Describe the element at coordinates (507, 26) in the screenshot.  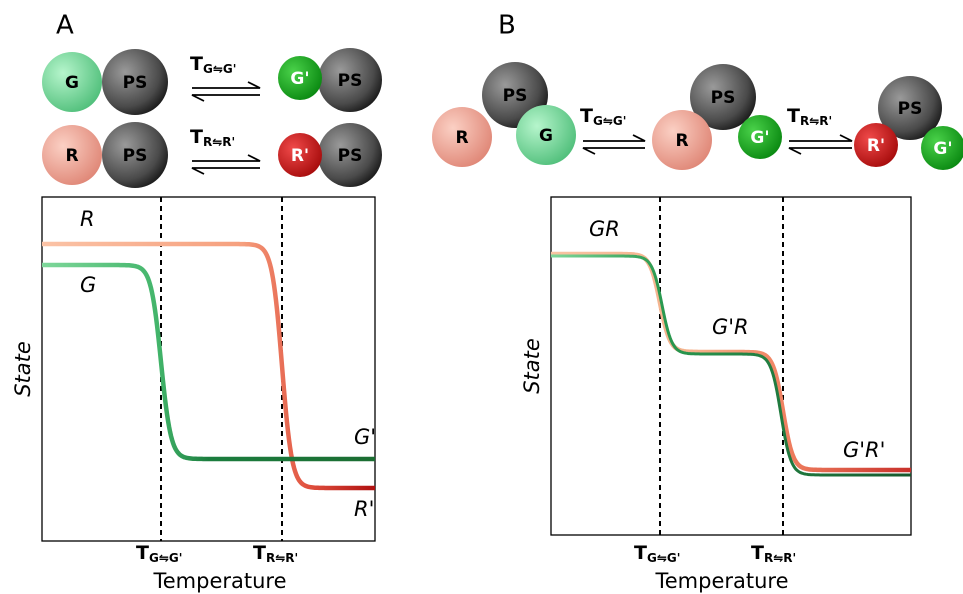
I see `panel-label: B` at that location.